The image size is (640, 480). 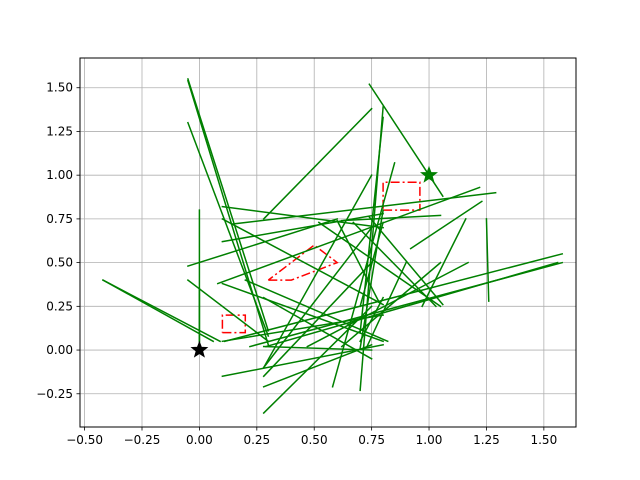 I want to click on x-tick-label: −0.25, so click(x=142, y=440).